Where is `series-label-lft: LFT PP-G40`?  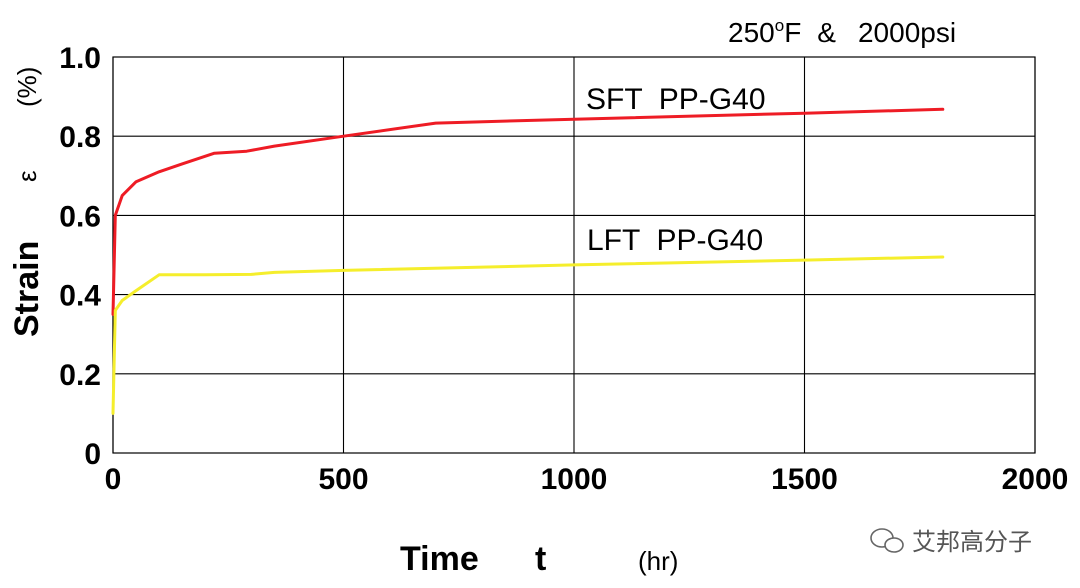 series-label-lft: LFT PP-G40 is located at coordinates (675, 240).